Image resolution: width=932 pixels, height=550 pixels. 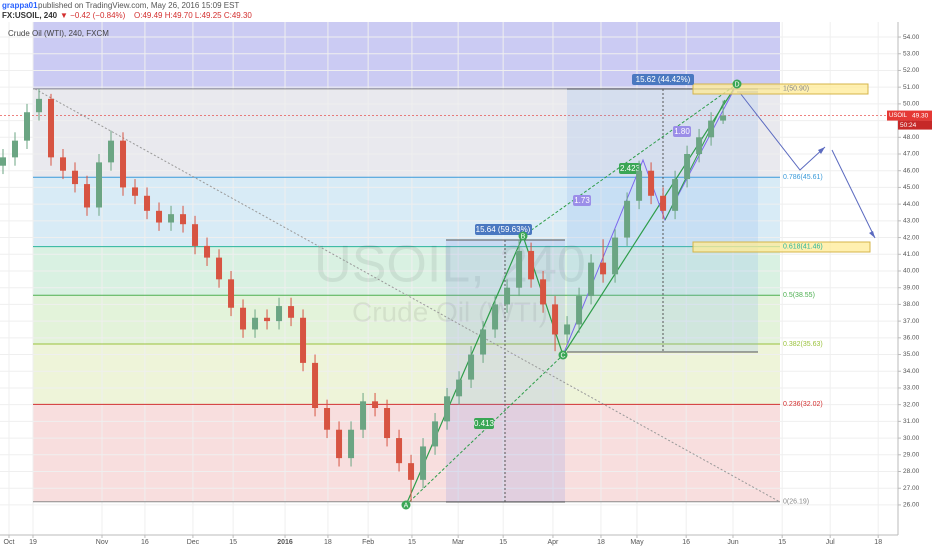 I want to click on y-tick-label: 41.00, so click(x=911, y=254).